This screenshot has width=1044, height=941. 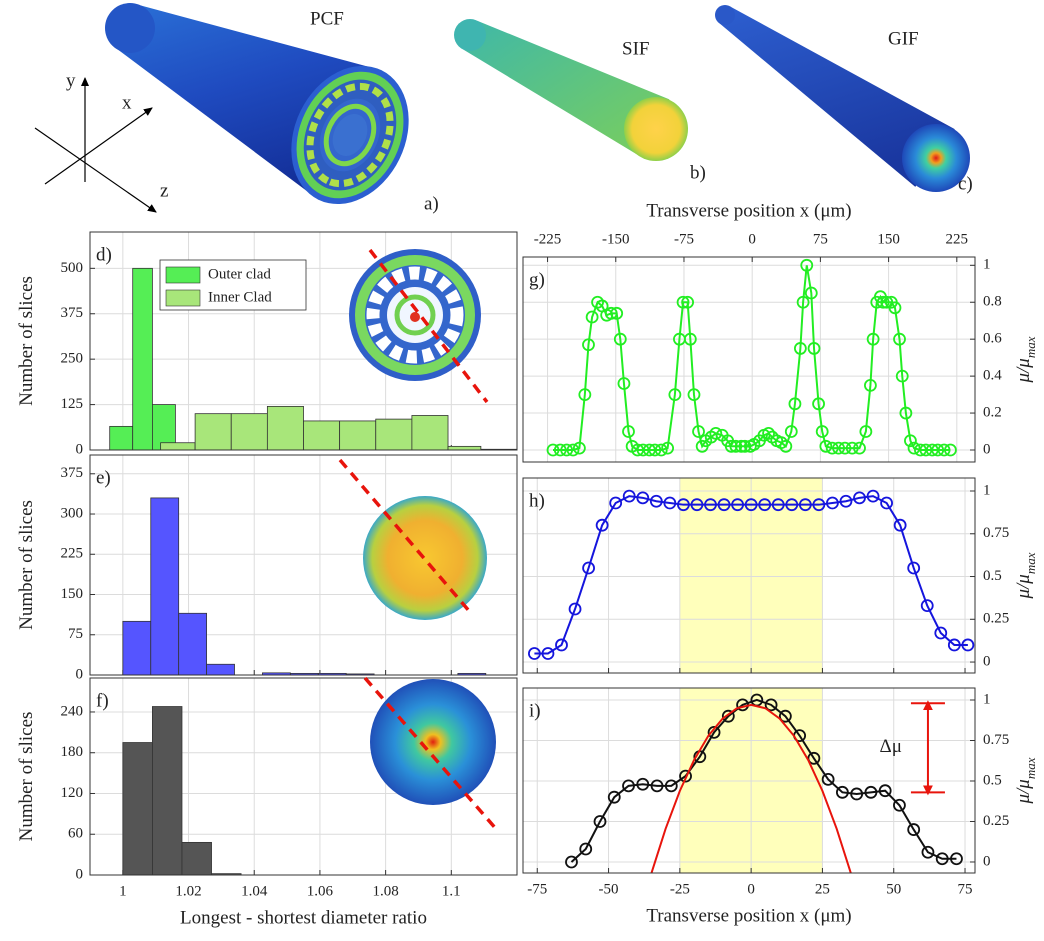 I want to click on y-tick-label: 375, so click(x=72, y=473).